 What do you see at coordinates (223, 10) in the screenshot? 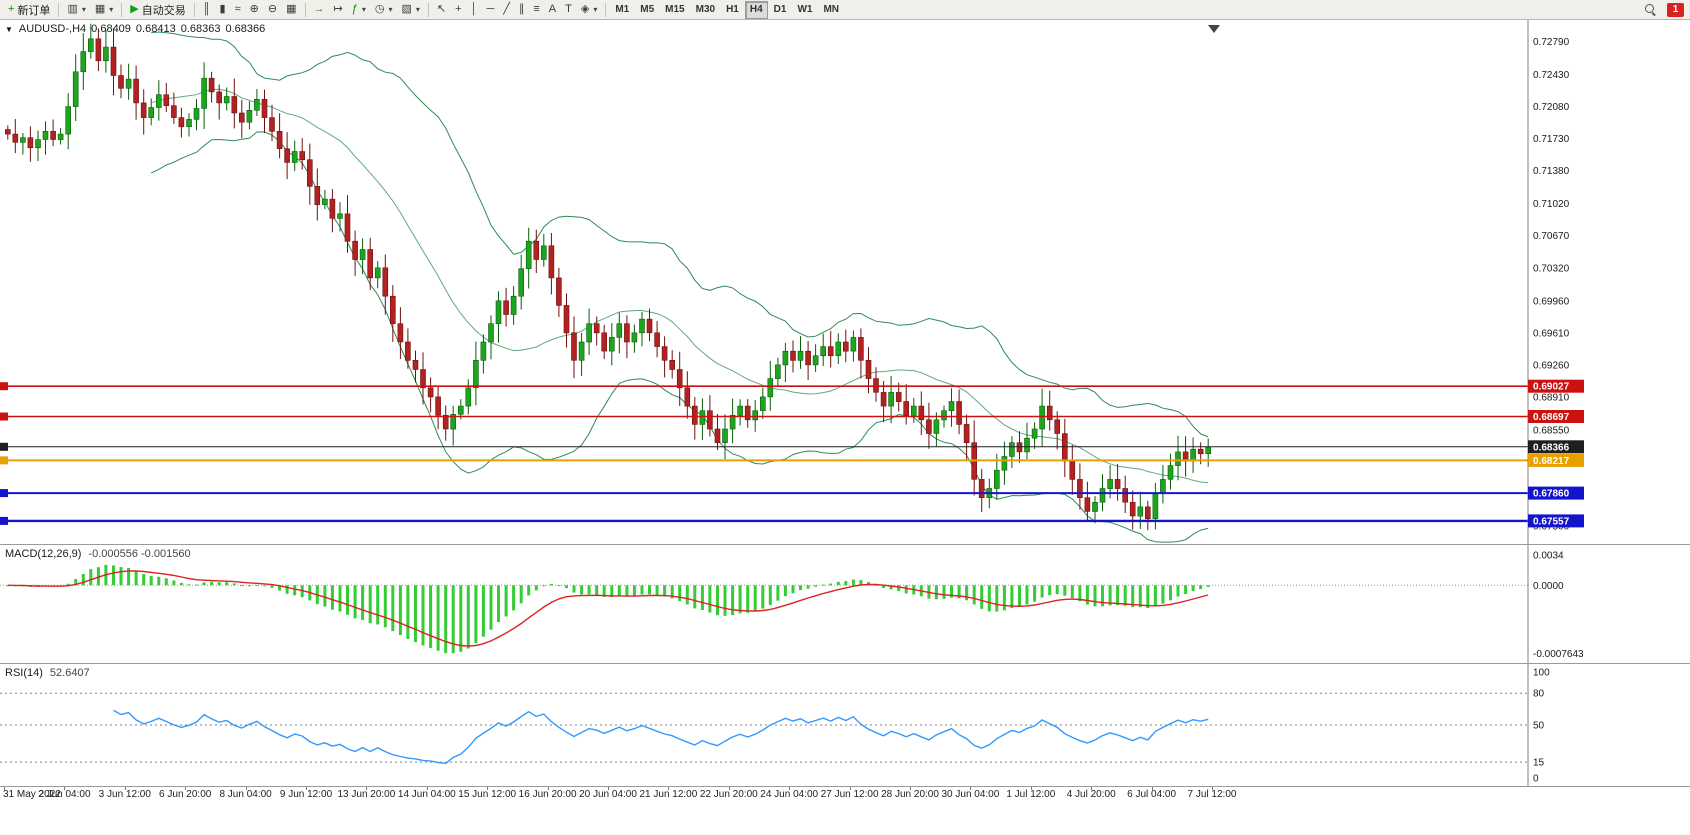
I see `candles-button: ▮` at bounding box center [223, 10].